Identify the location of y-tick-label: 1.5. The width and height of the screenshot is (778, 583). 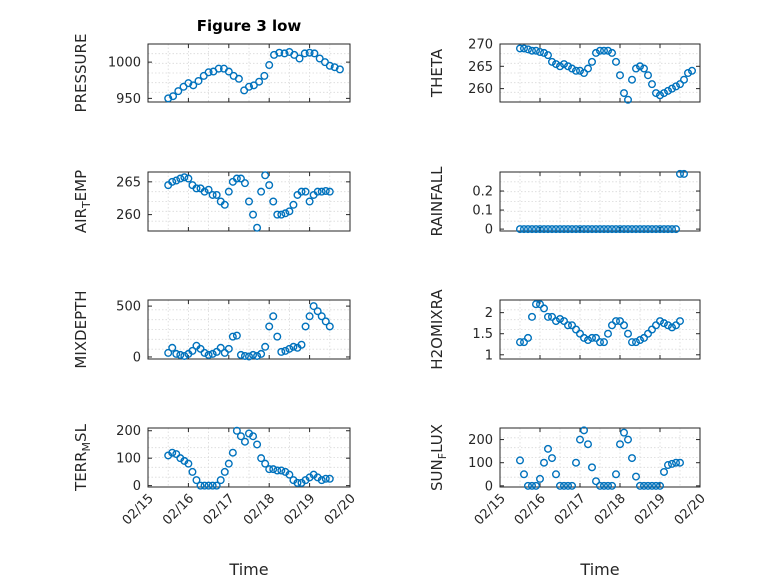
(482, 334).